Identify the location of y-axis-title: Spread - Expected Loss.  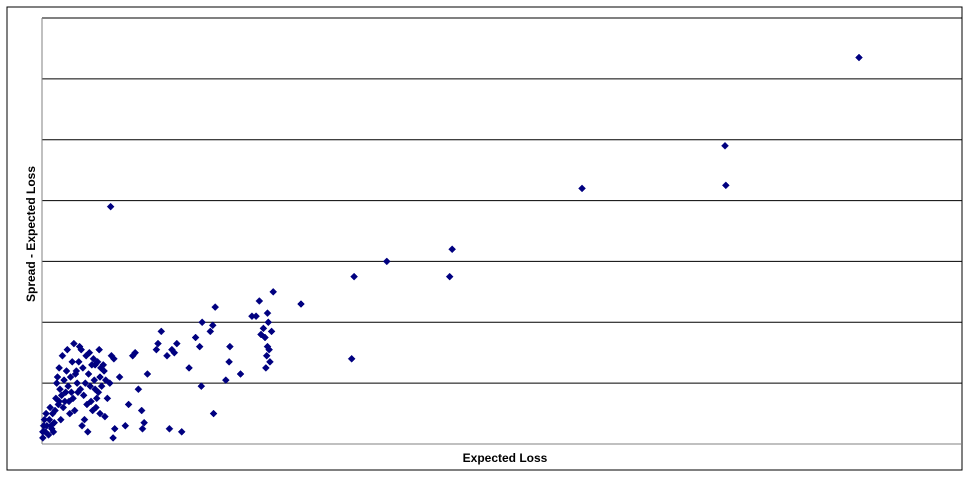
(31, 234).